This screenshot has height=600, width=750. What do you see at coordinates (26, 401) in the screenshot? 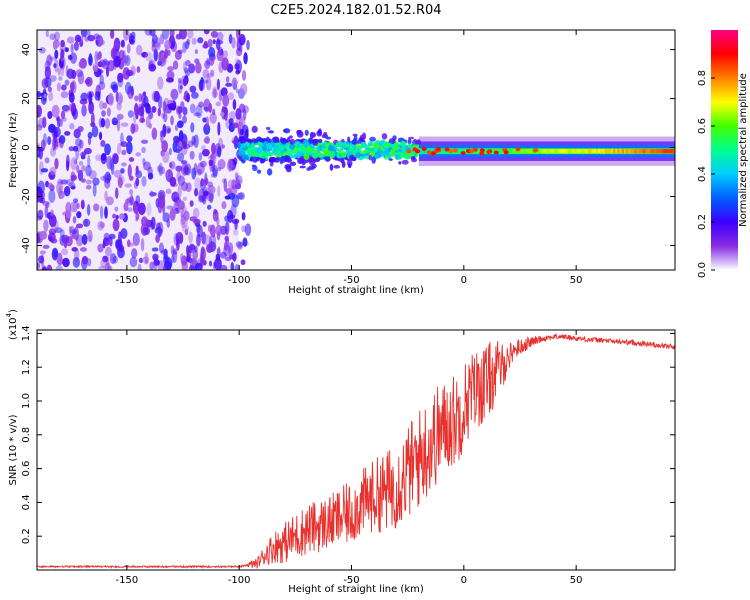
I see `y-tick-label: 1.0` at bounding box center [26, 401].